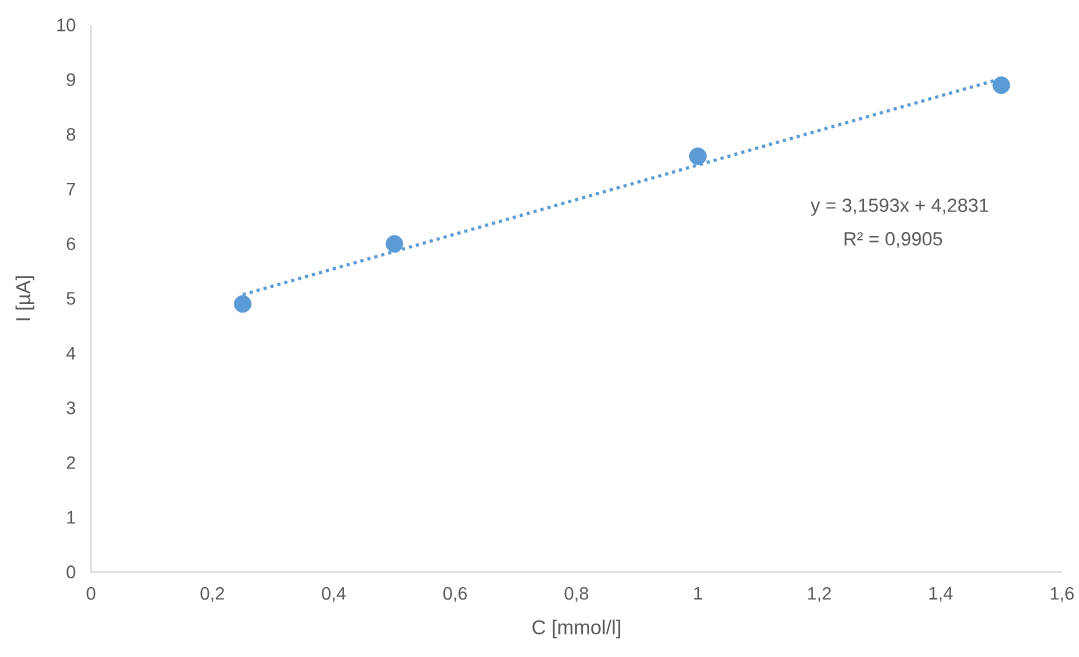 The image size is (1079, 657). Describe the element at coordinates (899, 207) in the screenshot. I see `annotation: y = 3,1593x + 4,2831` at that location.